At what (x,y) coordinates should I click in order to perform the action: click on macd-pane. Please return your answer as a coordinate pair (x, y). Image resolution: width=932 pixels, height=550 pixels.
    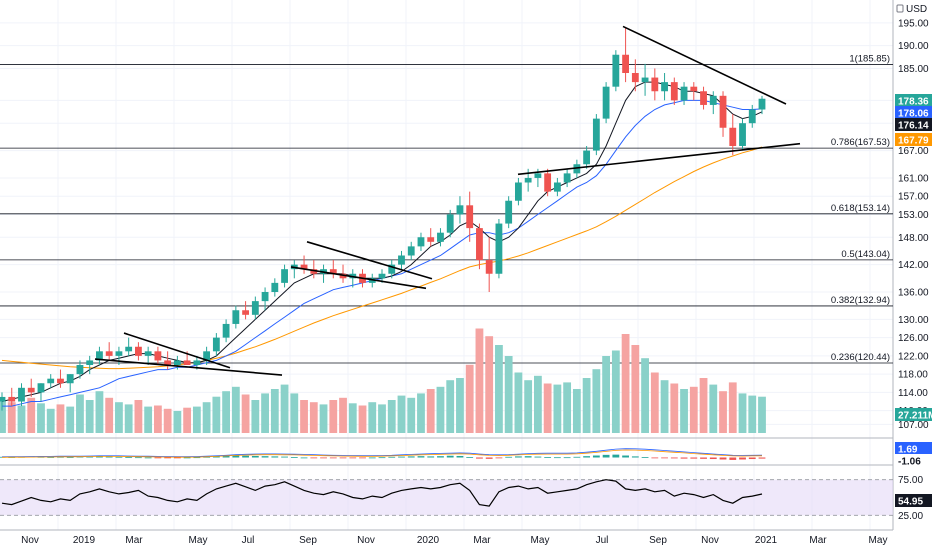
    Looking at the image, I should click on (383, 454).